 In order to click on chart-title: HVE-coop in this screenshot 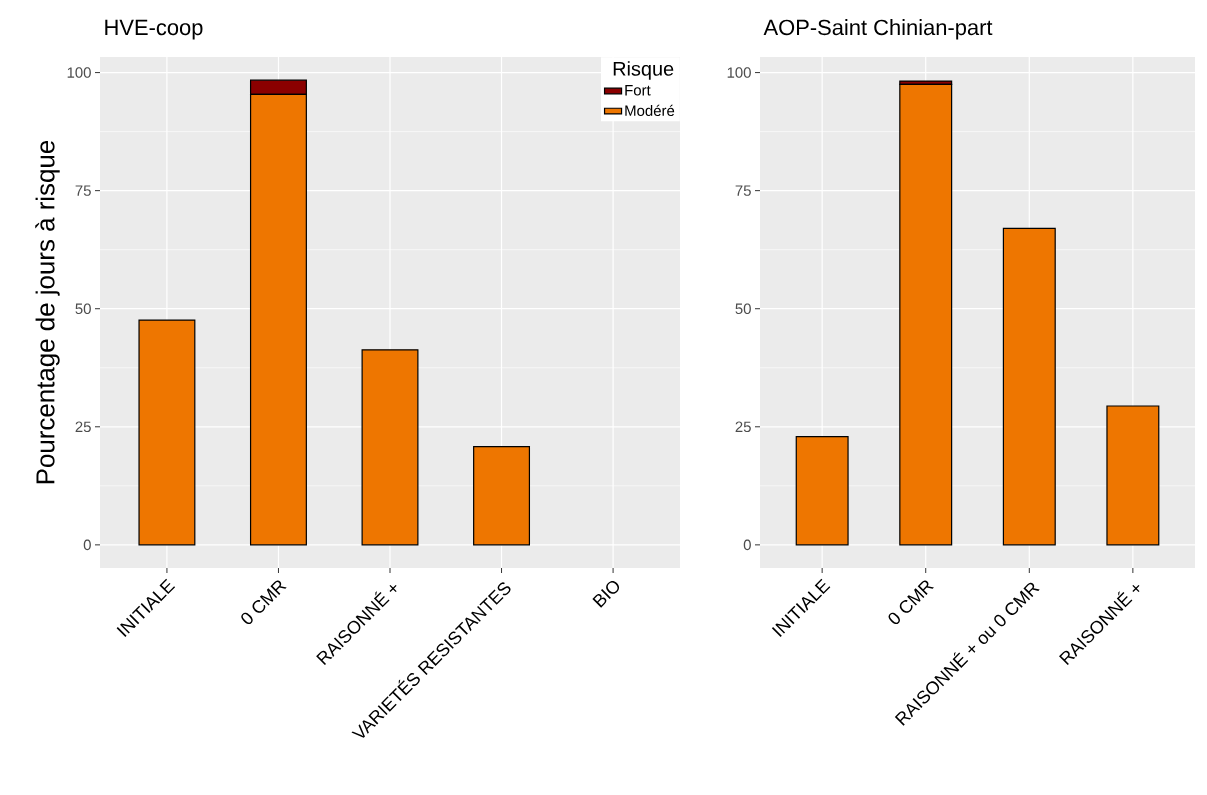, I will do `click(154, 29)`.